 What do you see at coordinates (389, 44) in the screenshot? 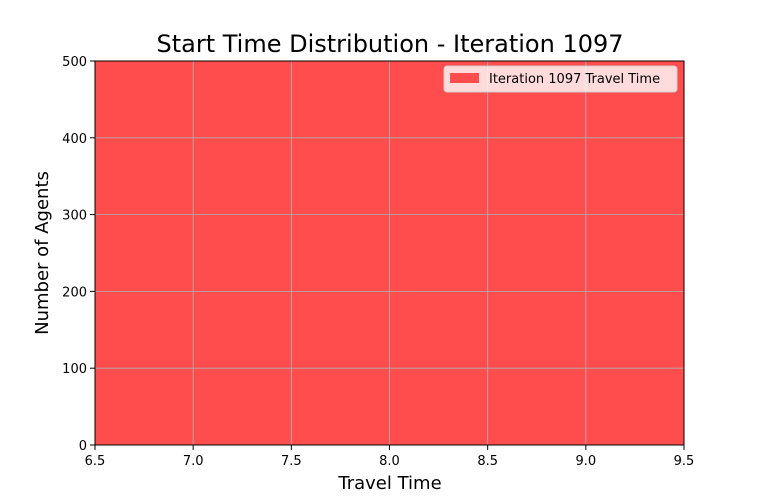
I see `chart-title: Start Time Distribution - Iteration 1097` at bounding box center [389, 44].